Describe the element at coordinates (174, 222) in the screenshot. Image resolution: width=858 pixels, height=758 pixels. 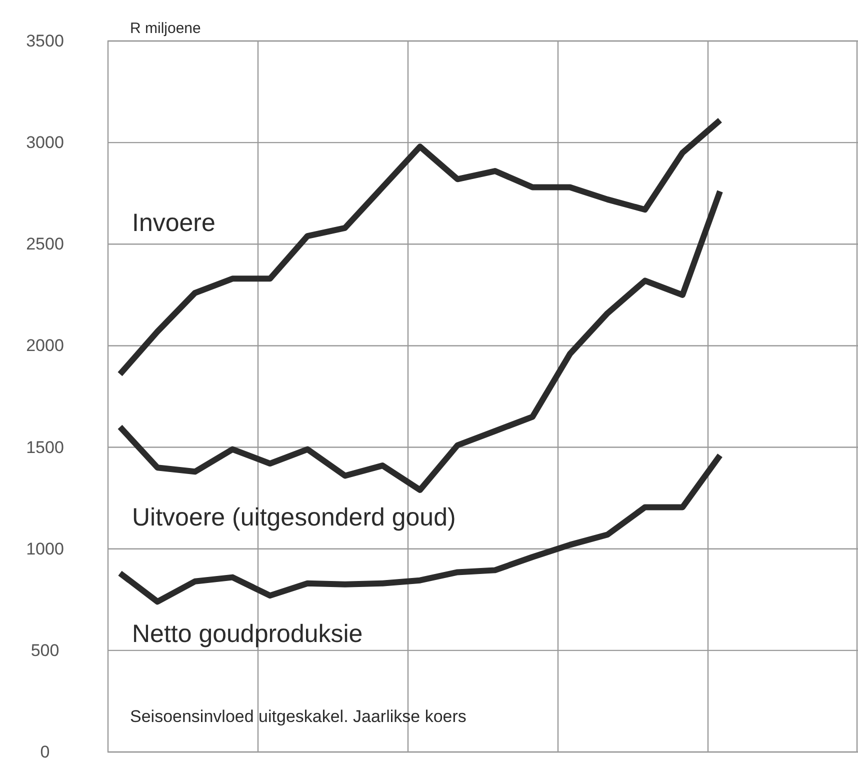
I see `series-label: Invoere` at that location.